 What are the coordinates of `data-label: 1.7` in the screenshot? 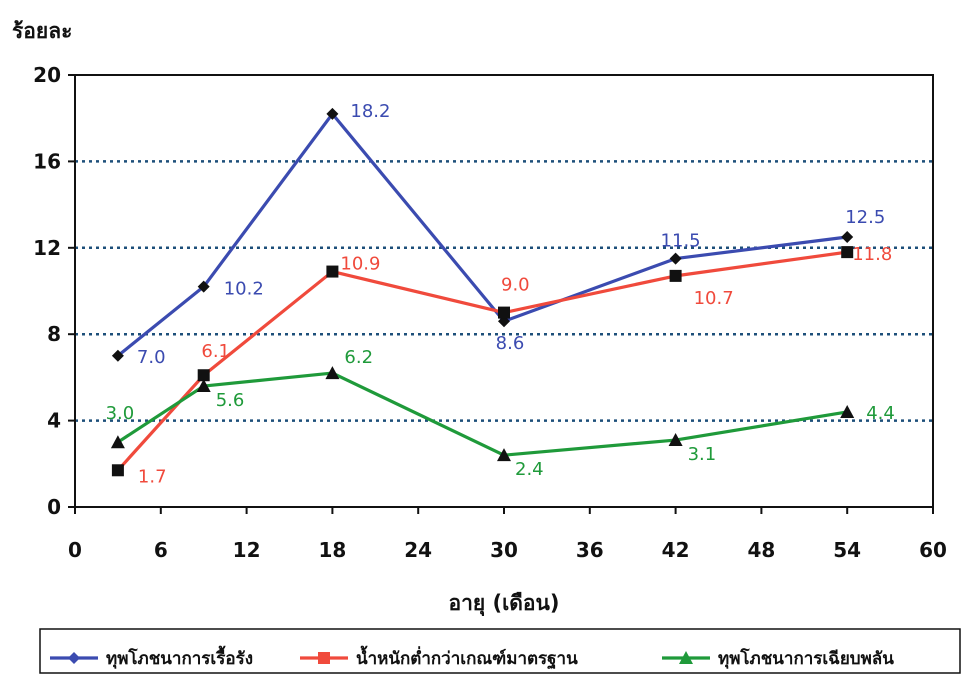 It's located at (152, 476).